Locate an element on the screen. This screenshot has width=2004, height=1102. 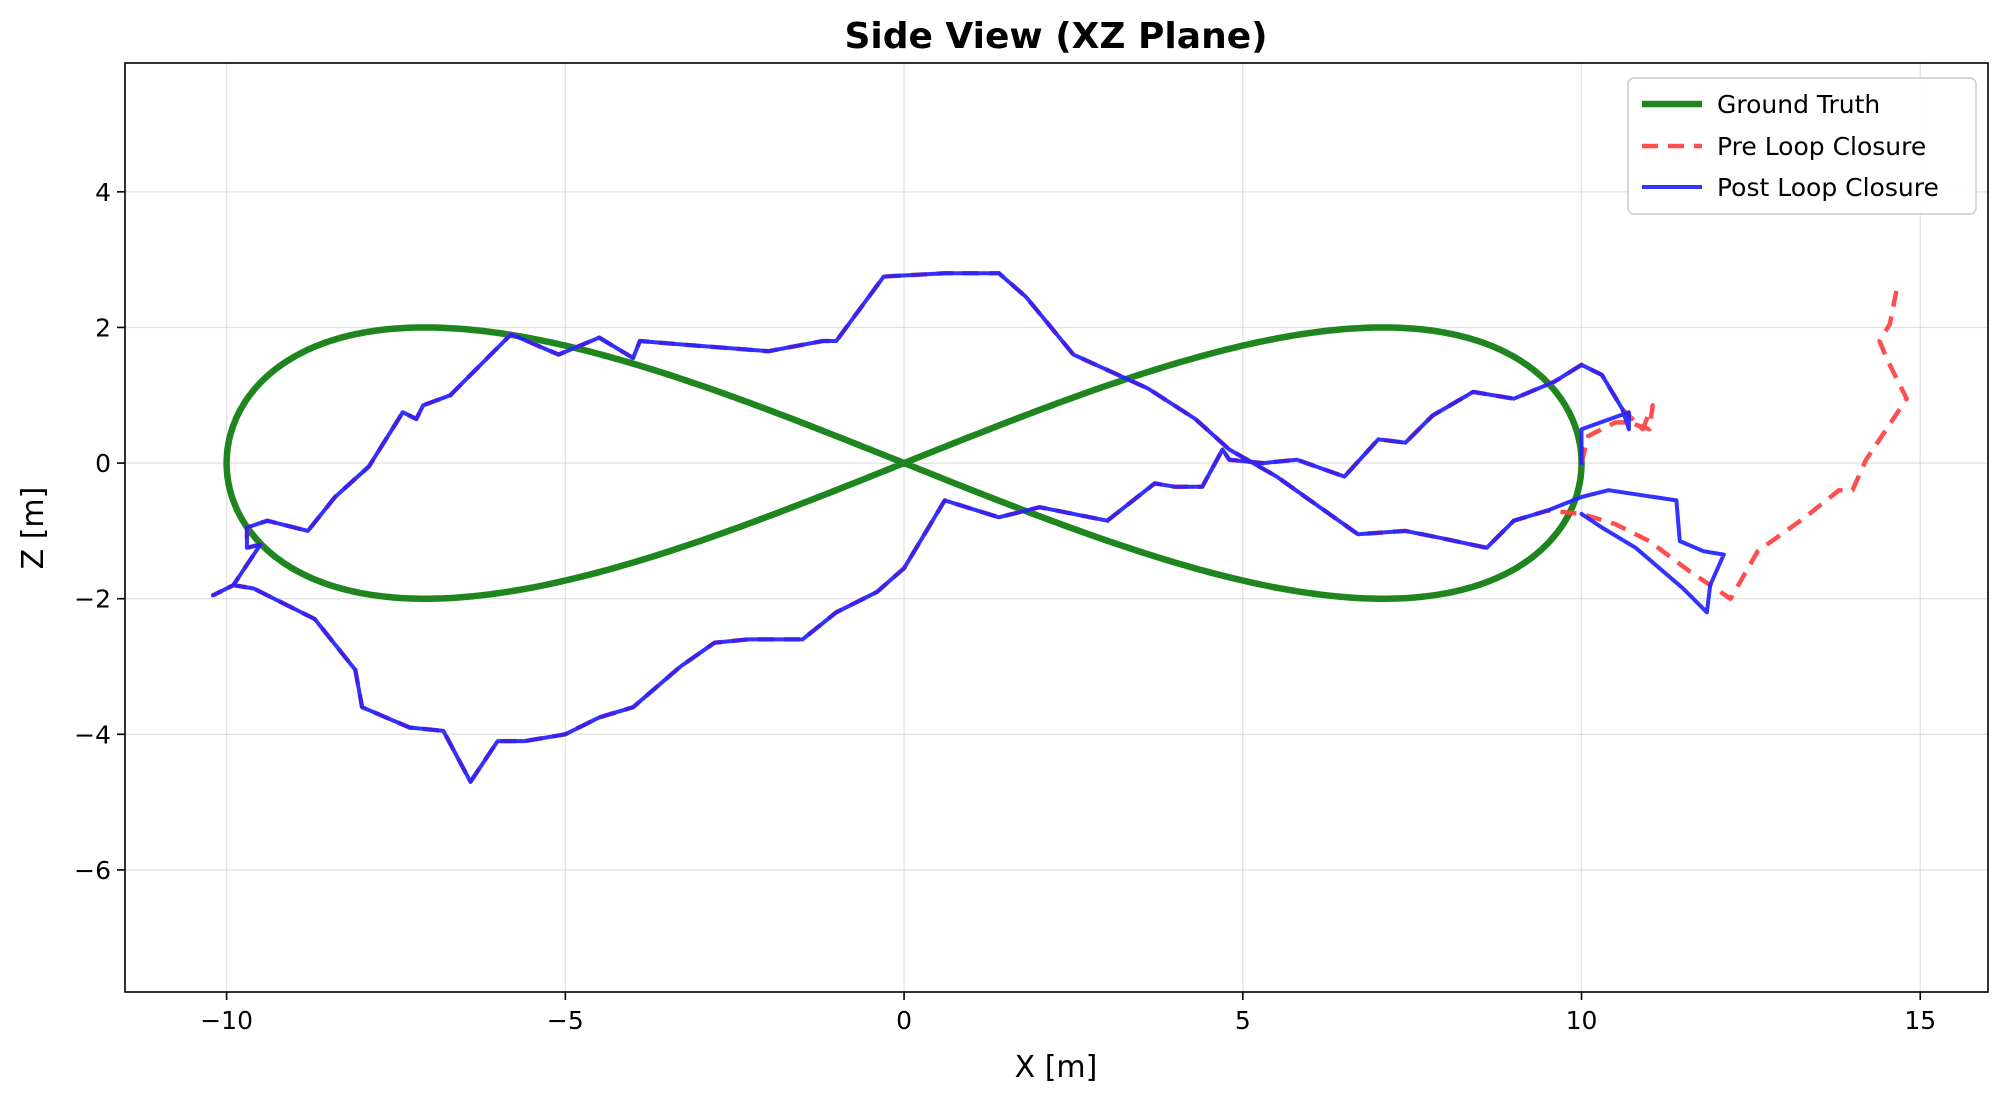
x-tick-label-15: 15 is located at coordinates (1920, 1020).